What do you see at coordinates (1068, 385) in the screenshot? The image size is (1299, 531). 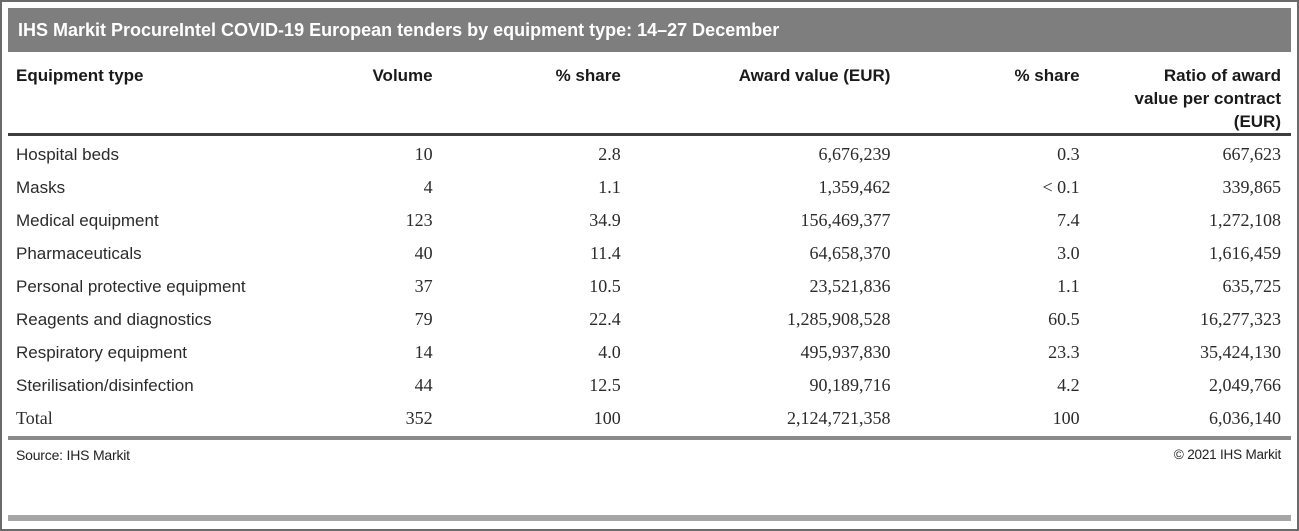 I see `cell-award-share: 4.2` at bounding box center [1068, 385].